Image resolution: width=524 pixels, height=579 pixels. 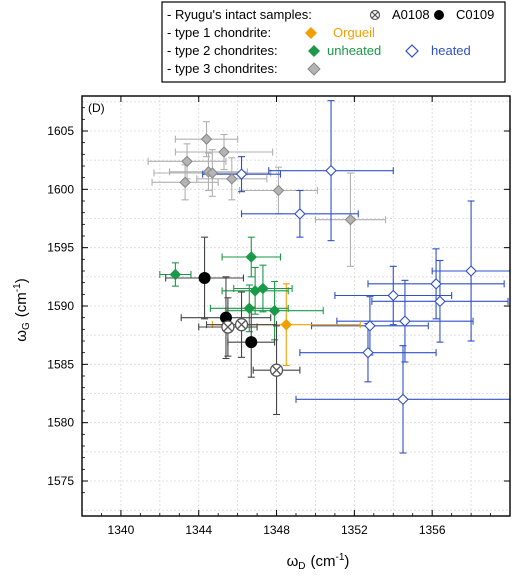 I want to click on legend-heated-marker, so click(x=412, y=51).